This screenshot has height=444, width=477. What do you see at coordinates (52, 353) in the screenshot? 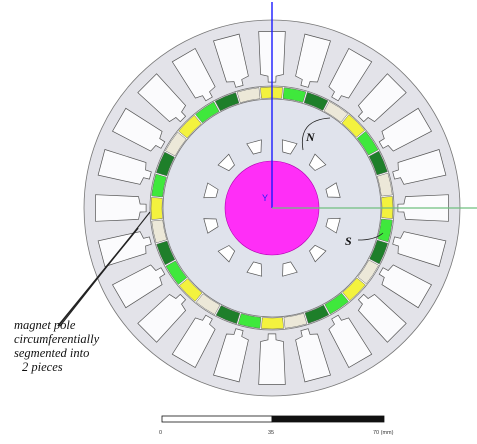
I see `annotation-line: segmented into` at bounding box center [52, 353].